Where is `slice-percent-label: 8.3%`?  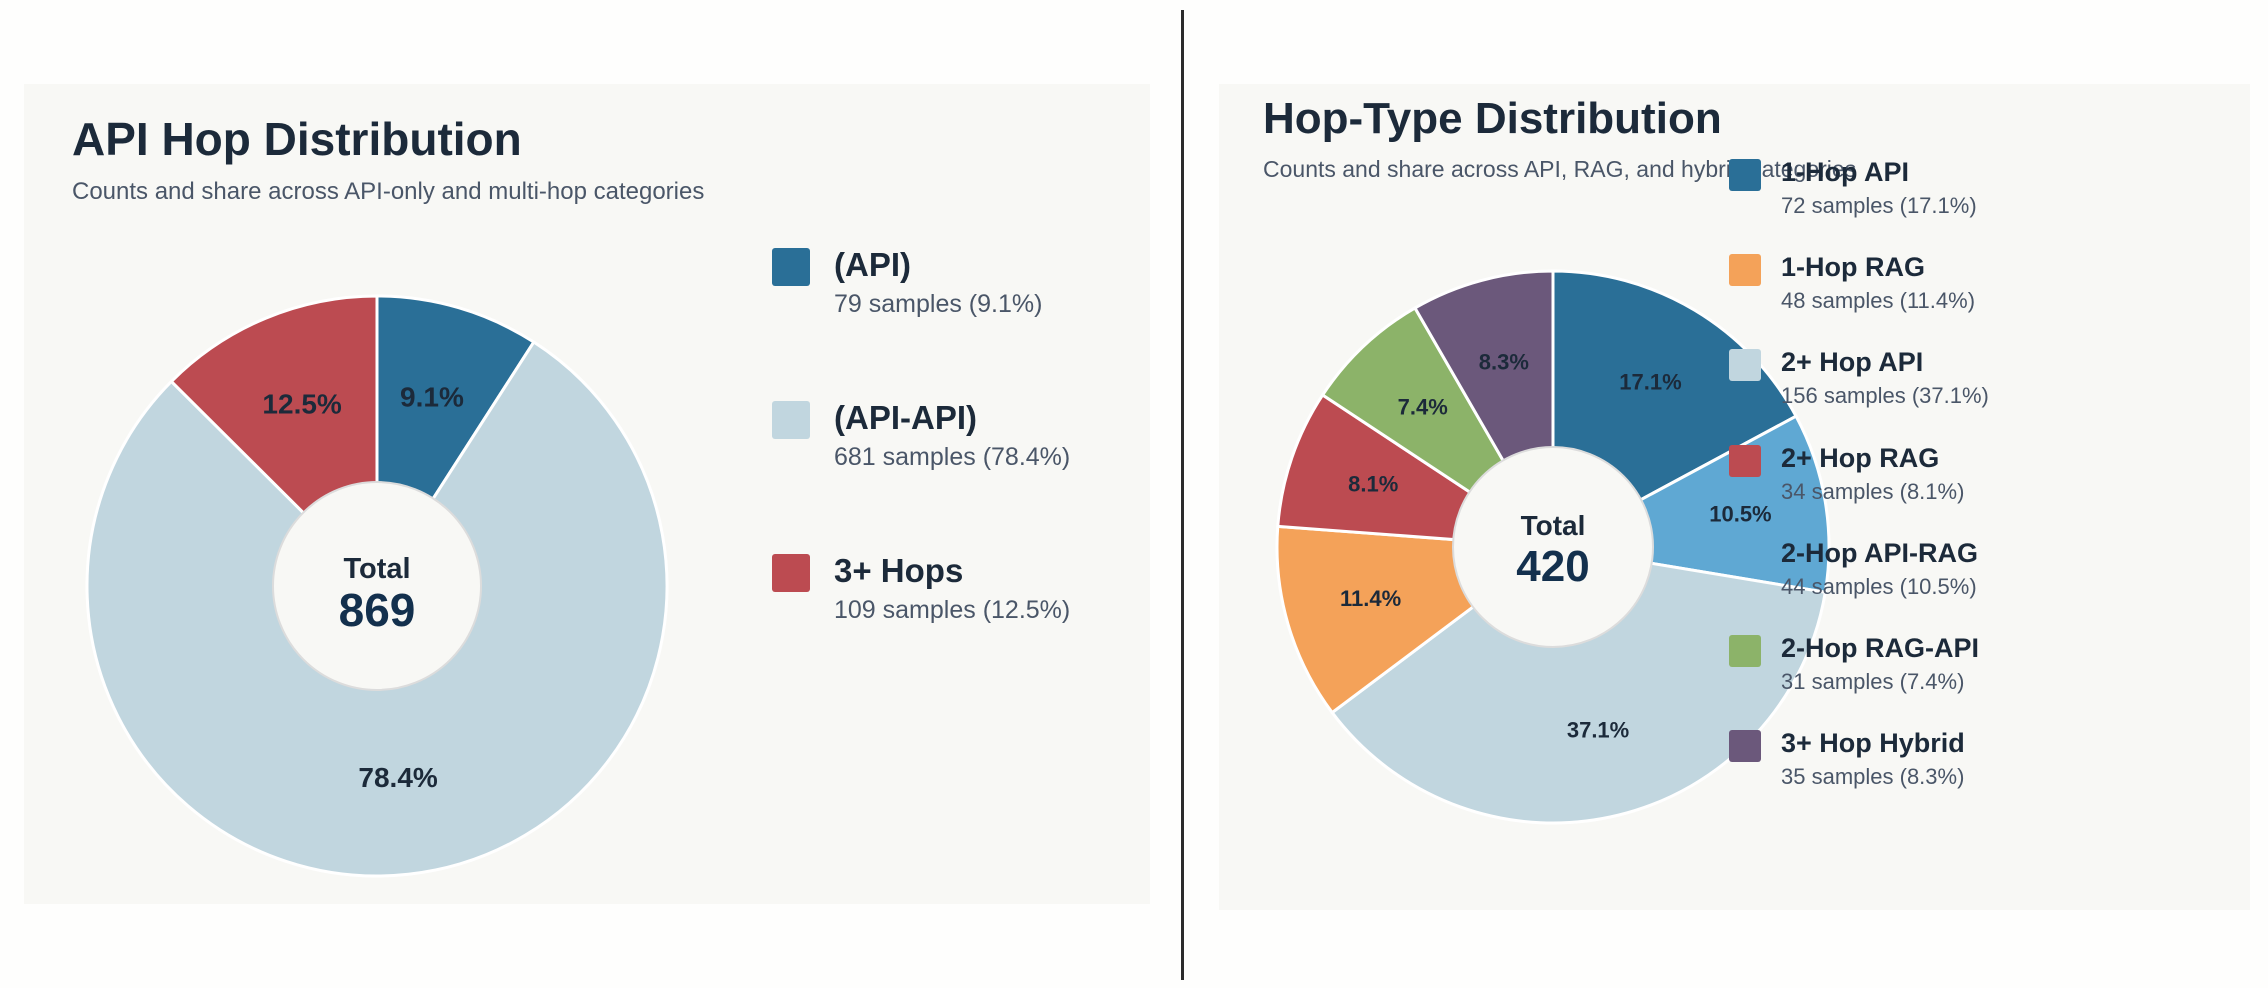
slice-percent-label: 8.3% is located at coordinates (1504, 361).